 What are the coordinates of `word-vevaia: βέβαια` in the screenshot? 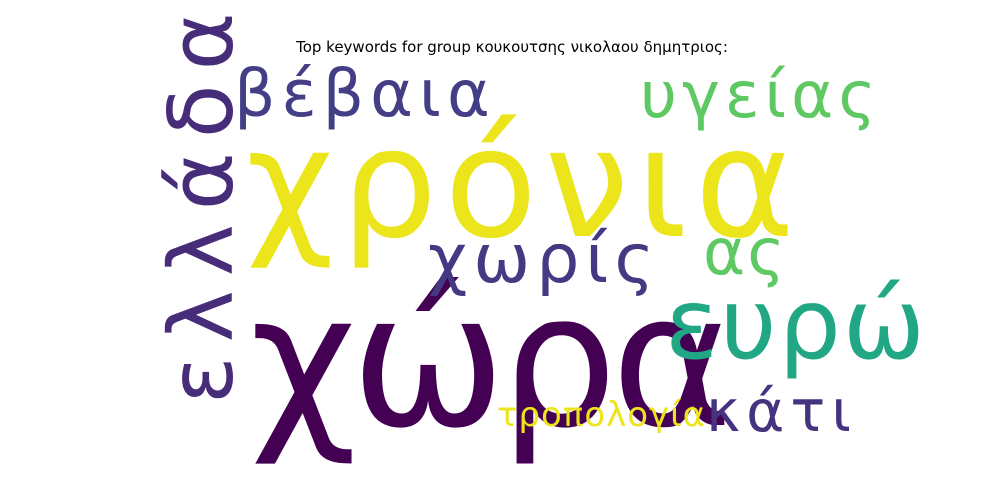 It's located at (365, 94).